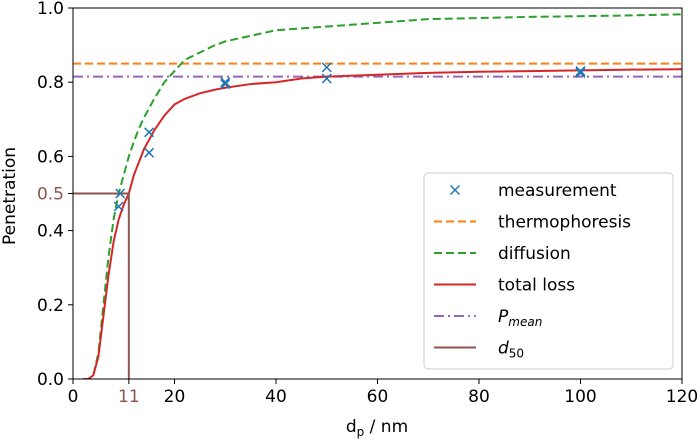  Describe the element at coordinates (557, 191) in the screenshot. I see `legend-label: measurement` at that location.